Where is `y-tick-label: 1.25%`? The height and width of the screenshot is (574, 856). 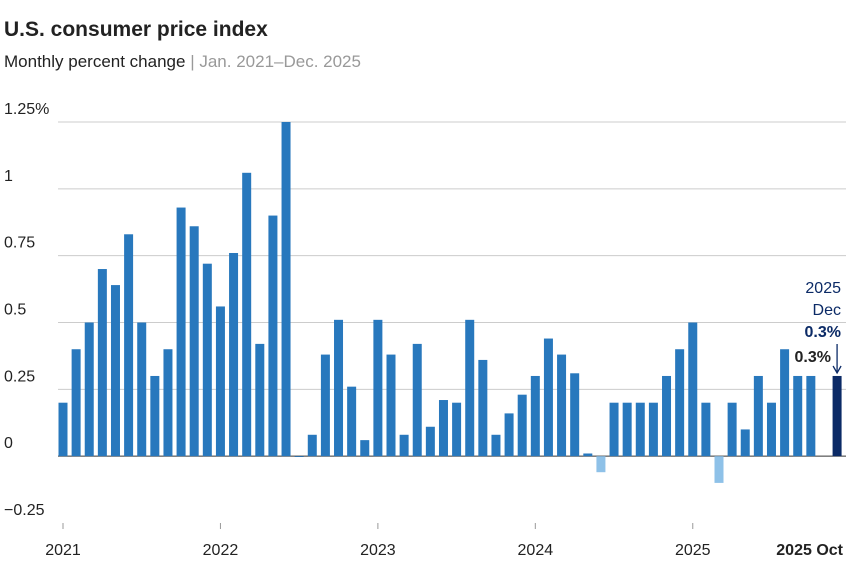 y-tick-label: 1.25% is located at coordinates (26, 109).